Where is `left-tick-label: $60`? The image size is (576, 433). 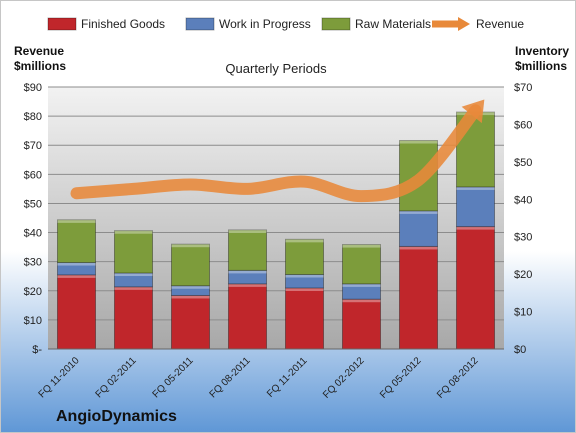 left-tick-label: $60 is located at coordinates (33, 175).